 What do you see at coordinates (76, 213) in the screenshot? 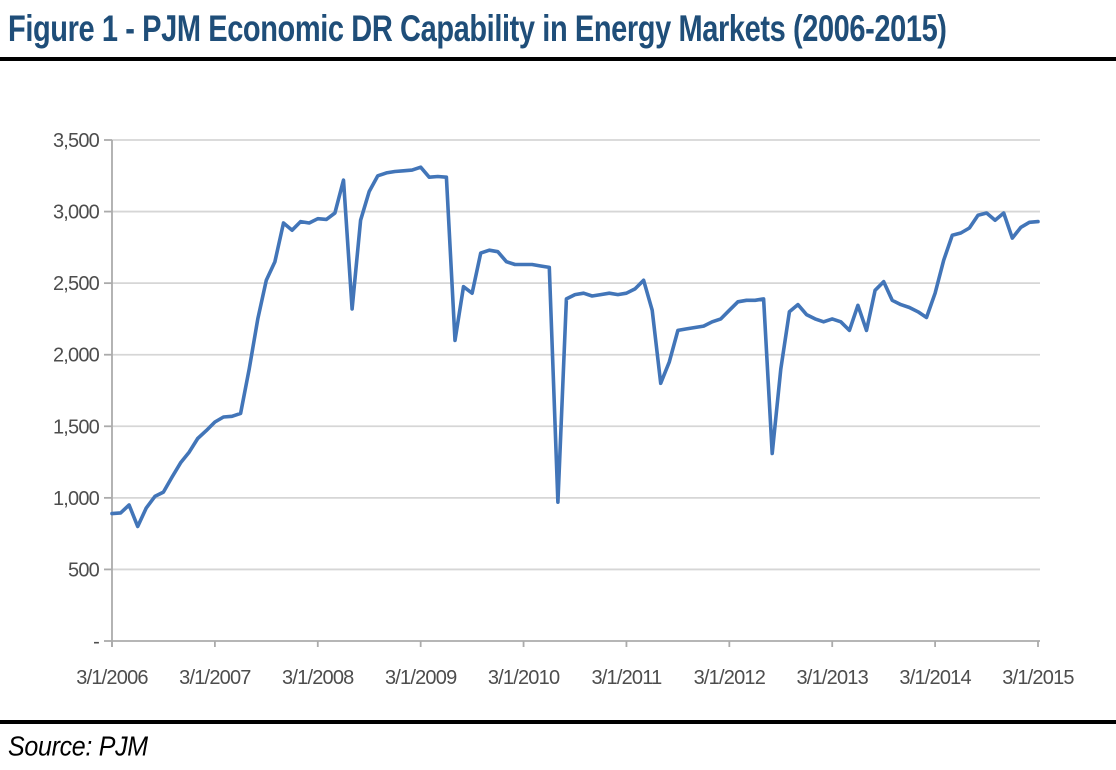
I see `y-tick-label: 3,000` at bounding box center [76, 213].